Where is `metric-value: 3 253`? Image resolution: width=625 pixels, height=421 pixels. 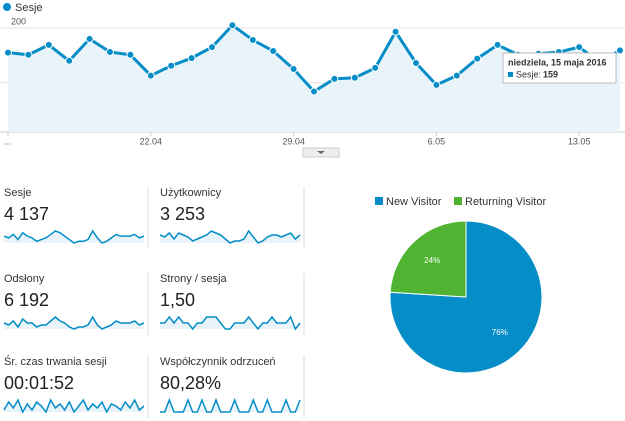 metric-value: 3 253 is located at coordinates (182, 214).